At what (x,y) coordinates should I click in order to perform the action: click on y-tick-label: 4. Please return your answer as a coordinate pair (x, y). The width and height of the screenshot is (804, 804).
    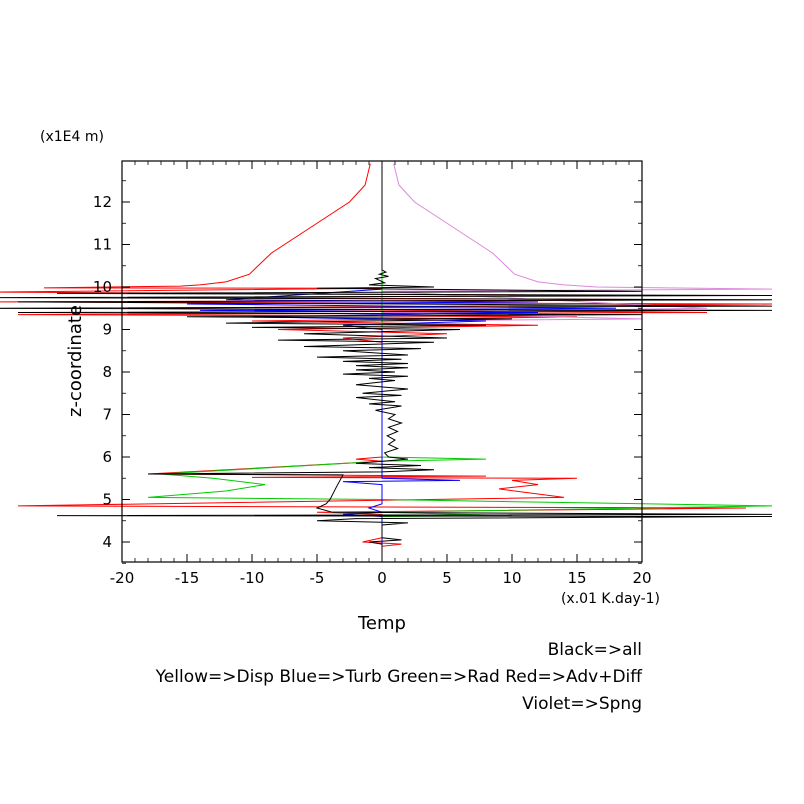
    Looking at the image, I should click on (107, 542).